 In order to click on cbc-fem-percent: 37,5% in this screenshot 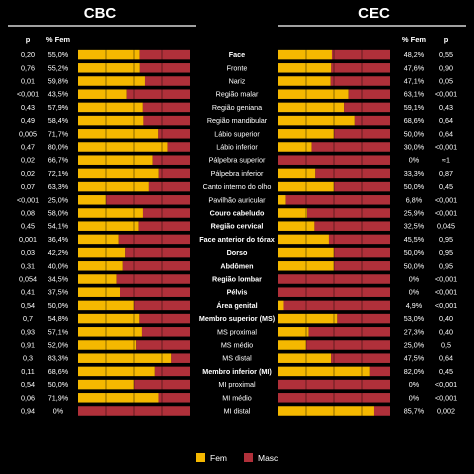, I will do `click(58, 292)`.